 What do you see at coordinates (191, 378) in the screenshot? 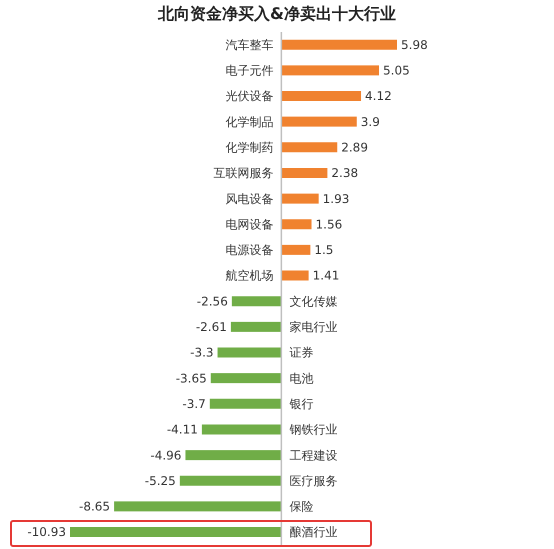
I see `data-label: -3.65` at bounding box center [191, 378].